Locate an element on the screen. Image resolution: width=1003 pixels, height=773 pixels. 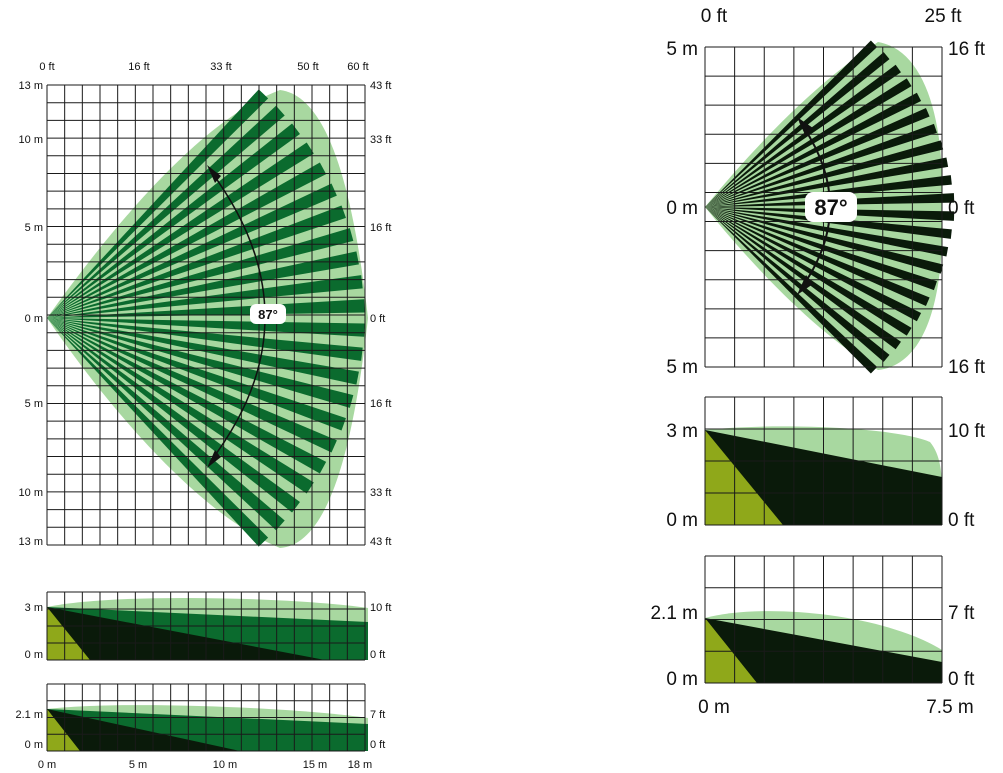
right-bottom-label-0m: 0 m is located at coordinates (714, 707).